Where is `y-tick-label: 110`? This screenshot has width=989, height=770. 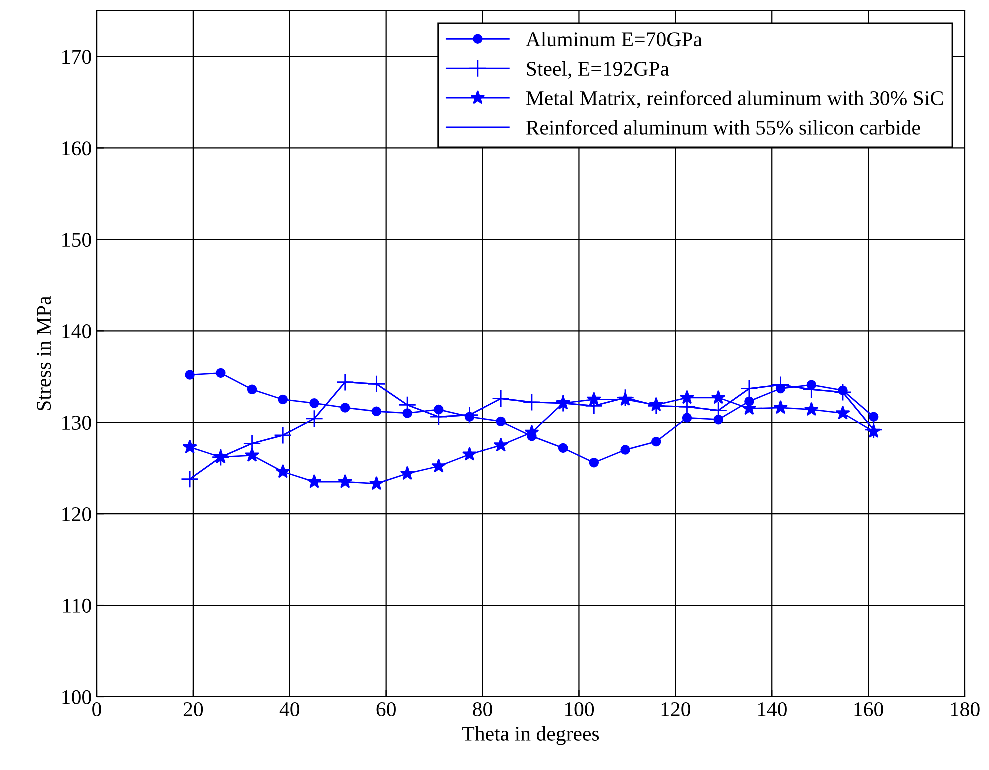
y-tick-label: 110 is located at coordinates (78, 605).